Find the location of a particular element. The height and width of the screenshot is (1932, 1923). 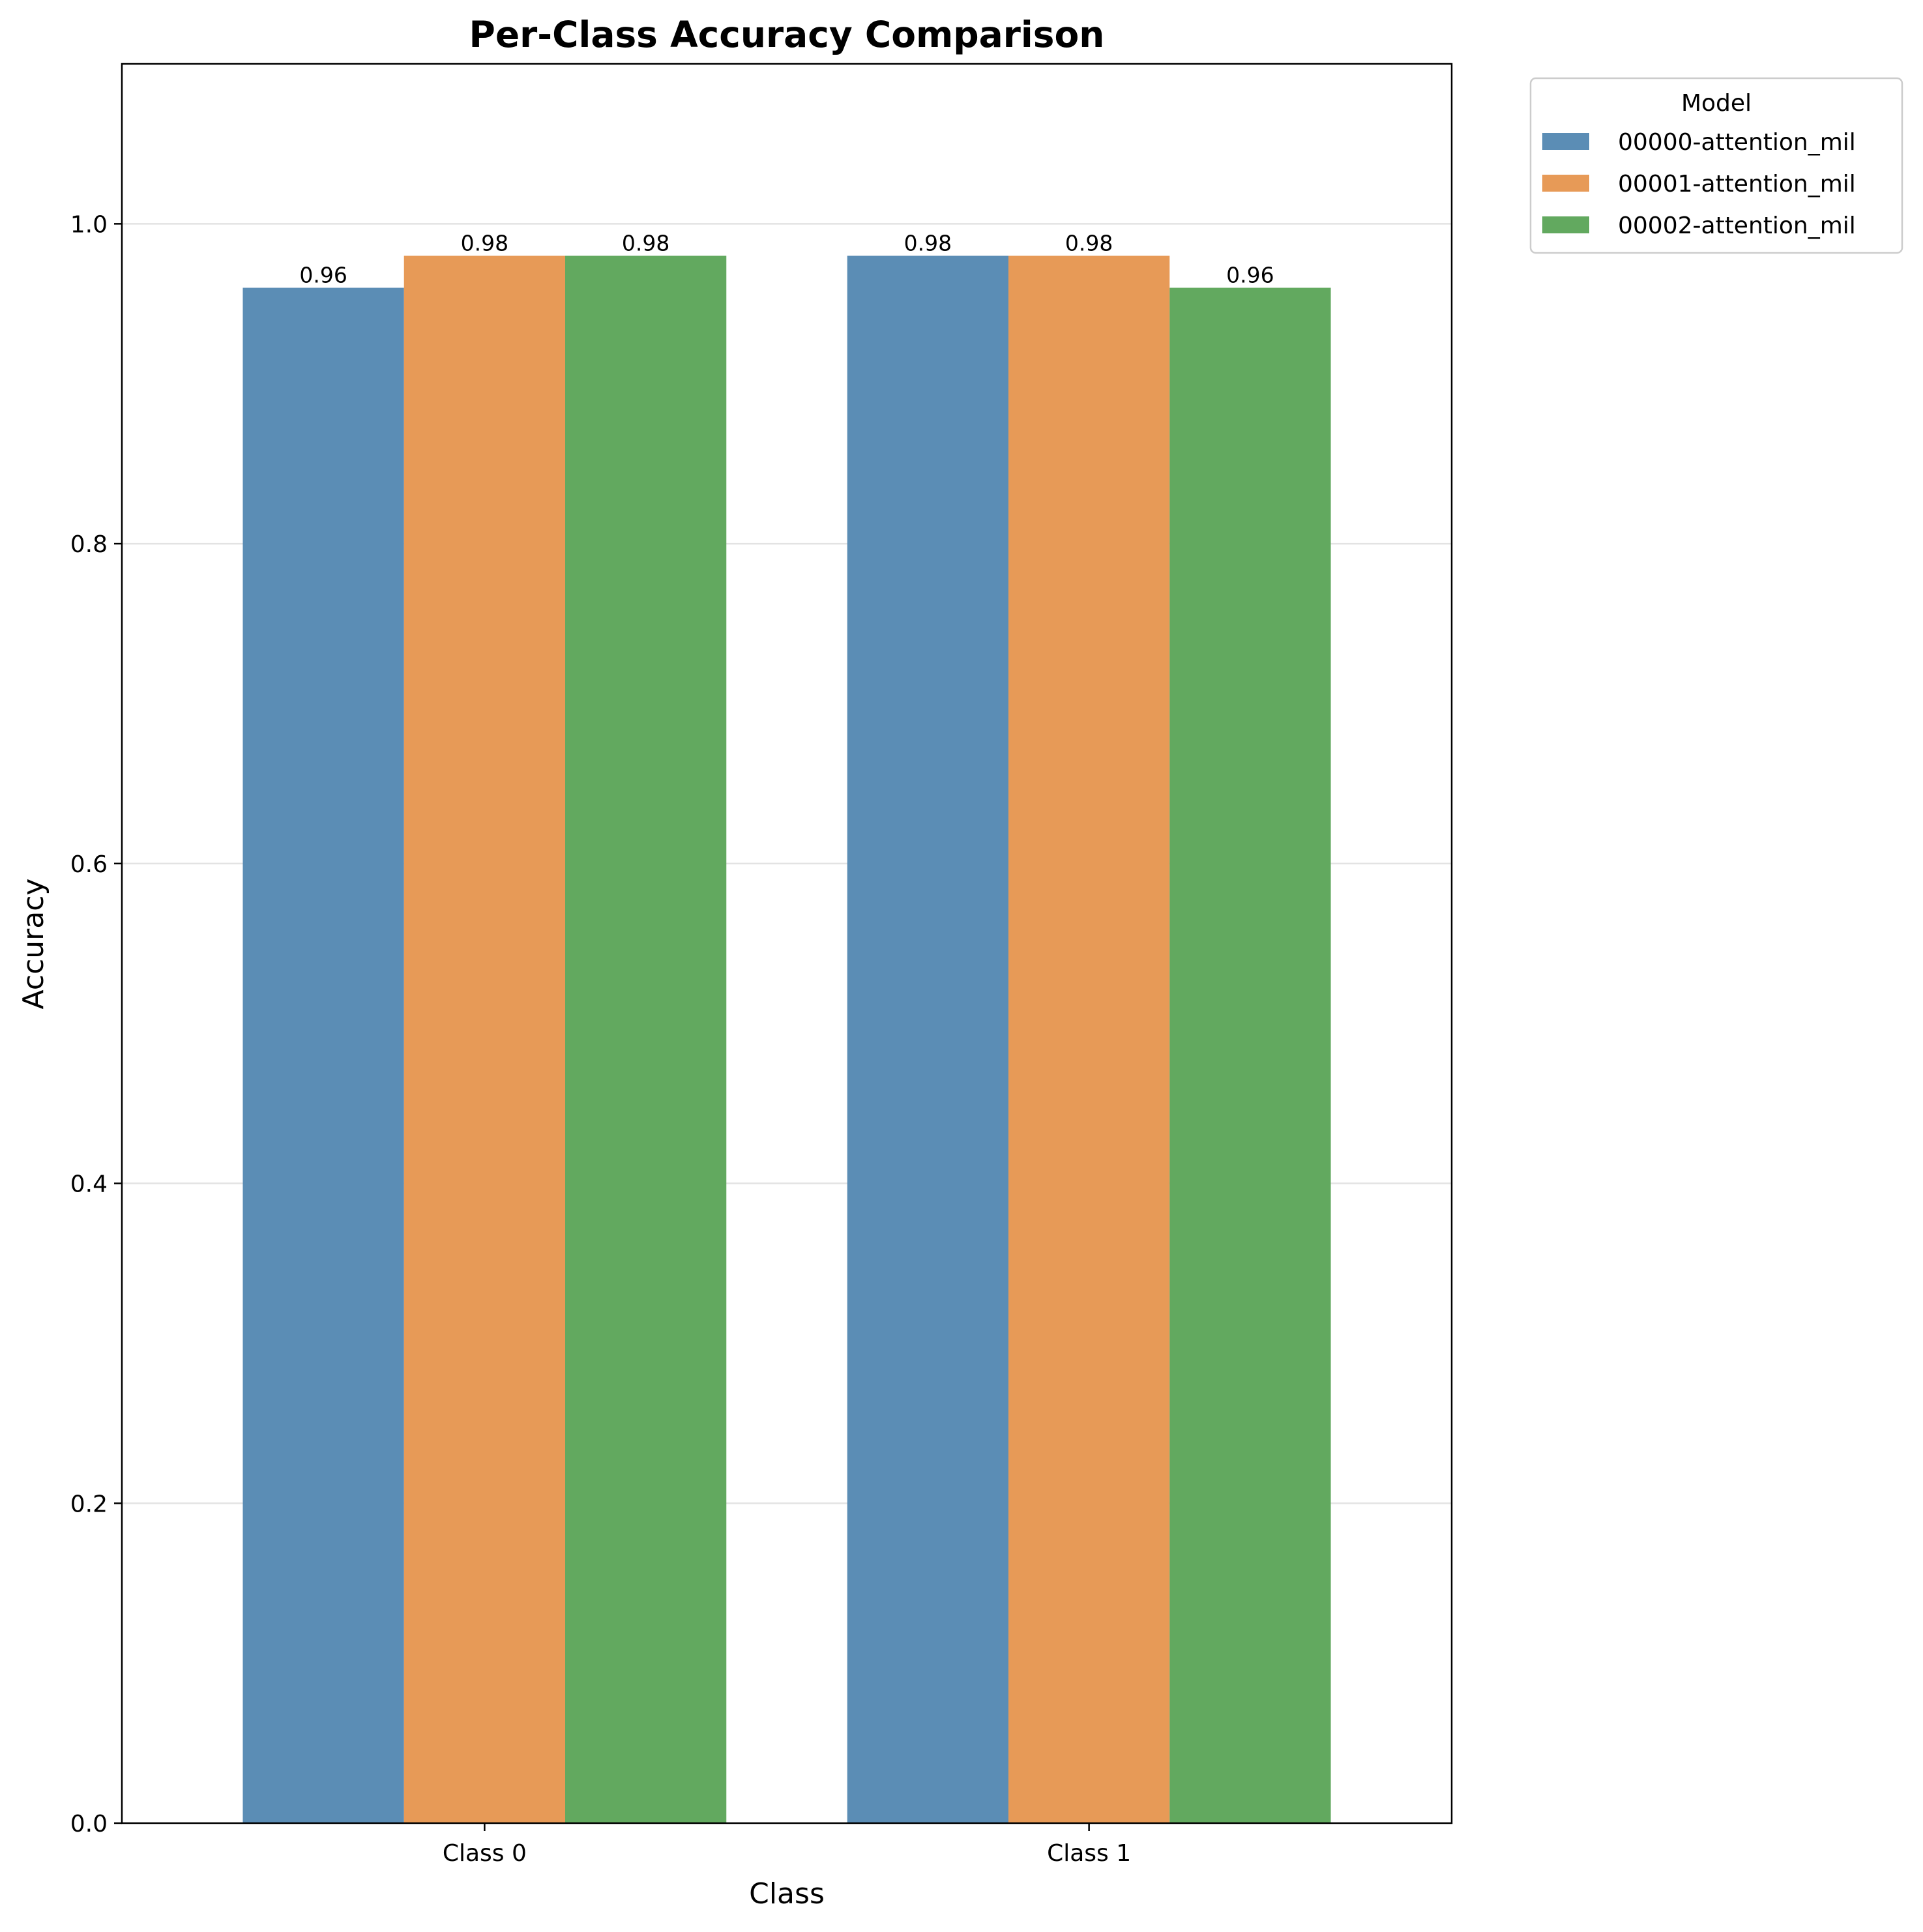

y-tick-label: 0.8 is located at coordinates (89, 544).